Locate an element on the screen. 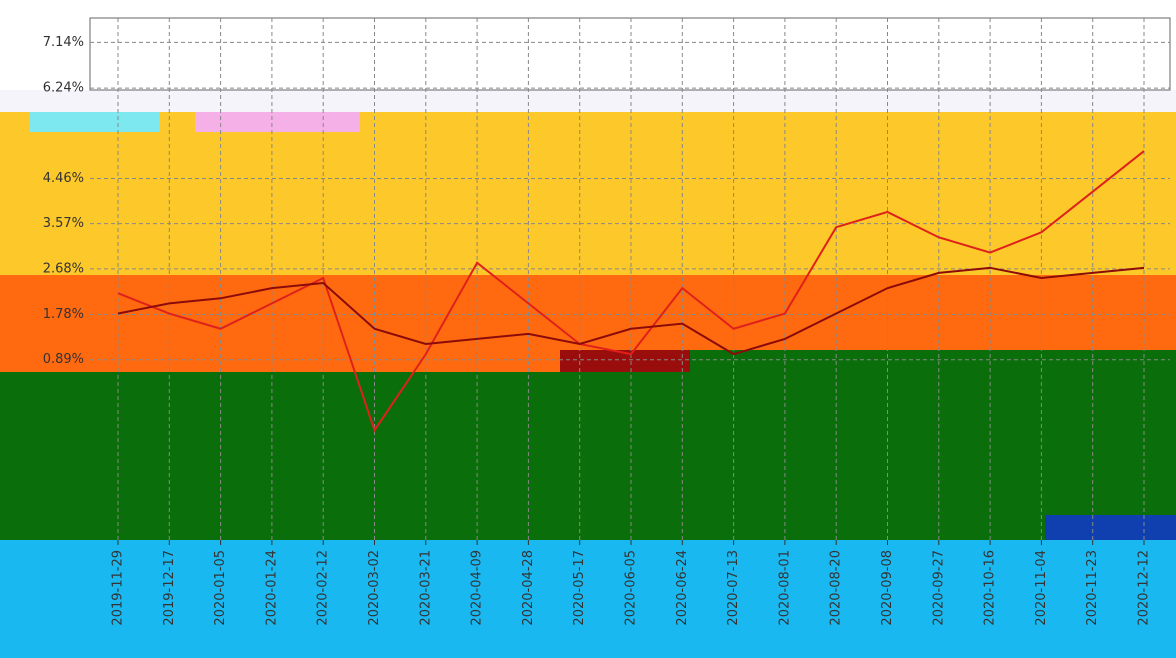 The image size is (1176, 658). x-tick-label: 2020-10-16 is located at coordinates (990, 588).